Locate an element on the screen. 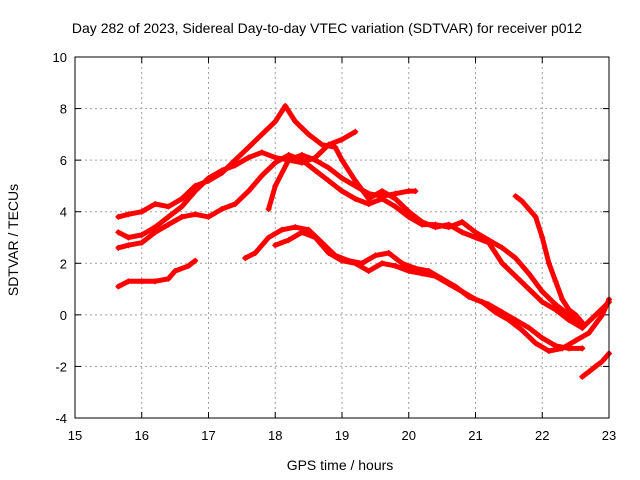 The image size is (640, 480). x-axis-label: GPS time / hours is located at coordinates (340, 465).